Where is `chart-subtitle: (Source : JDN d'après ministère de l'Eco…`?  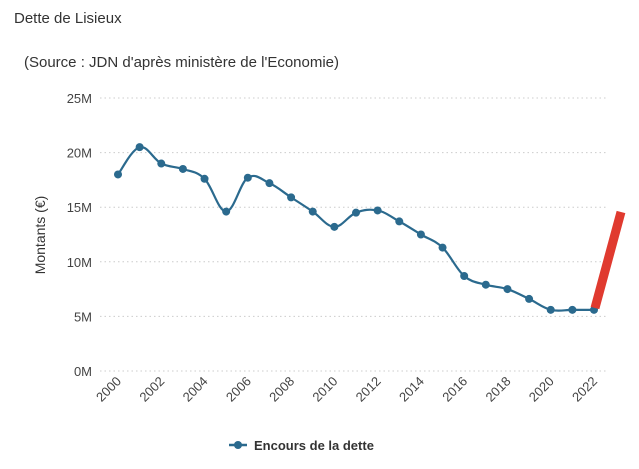
chart-subtitle: (Source : JDN d'après ministère de l'Eco… is located at coordinates (182, 62).